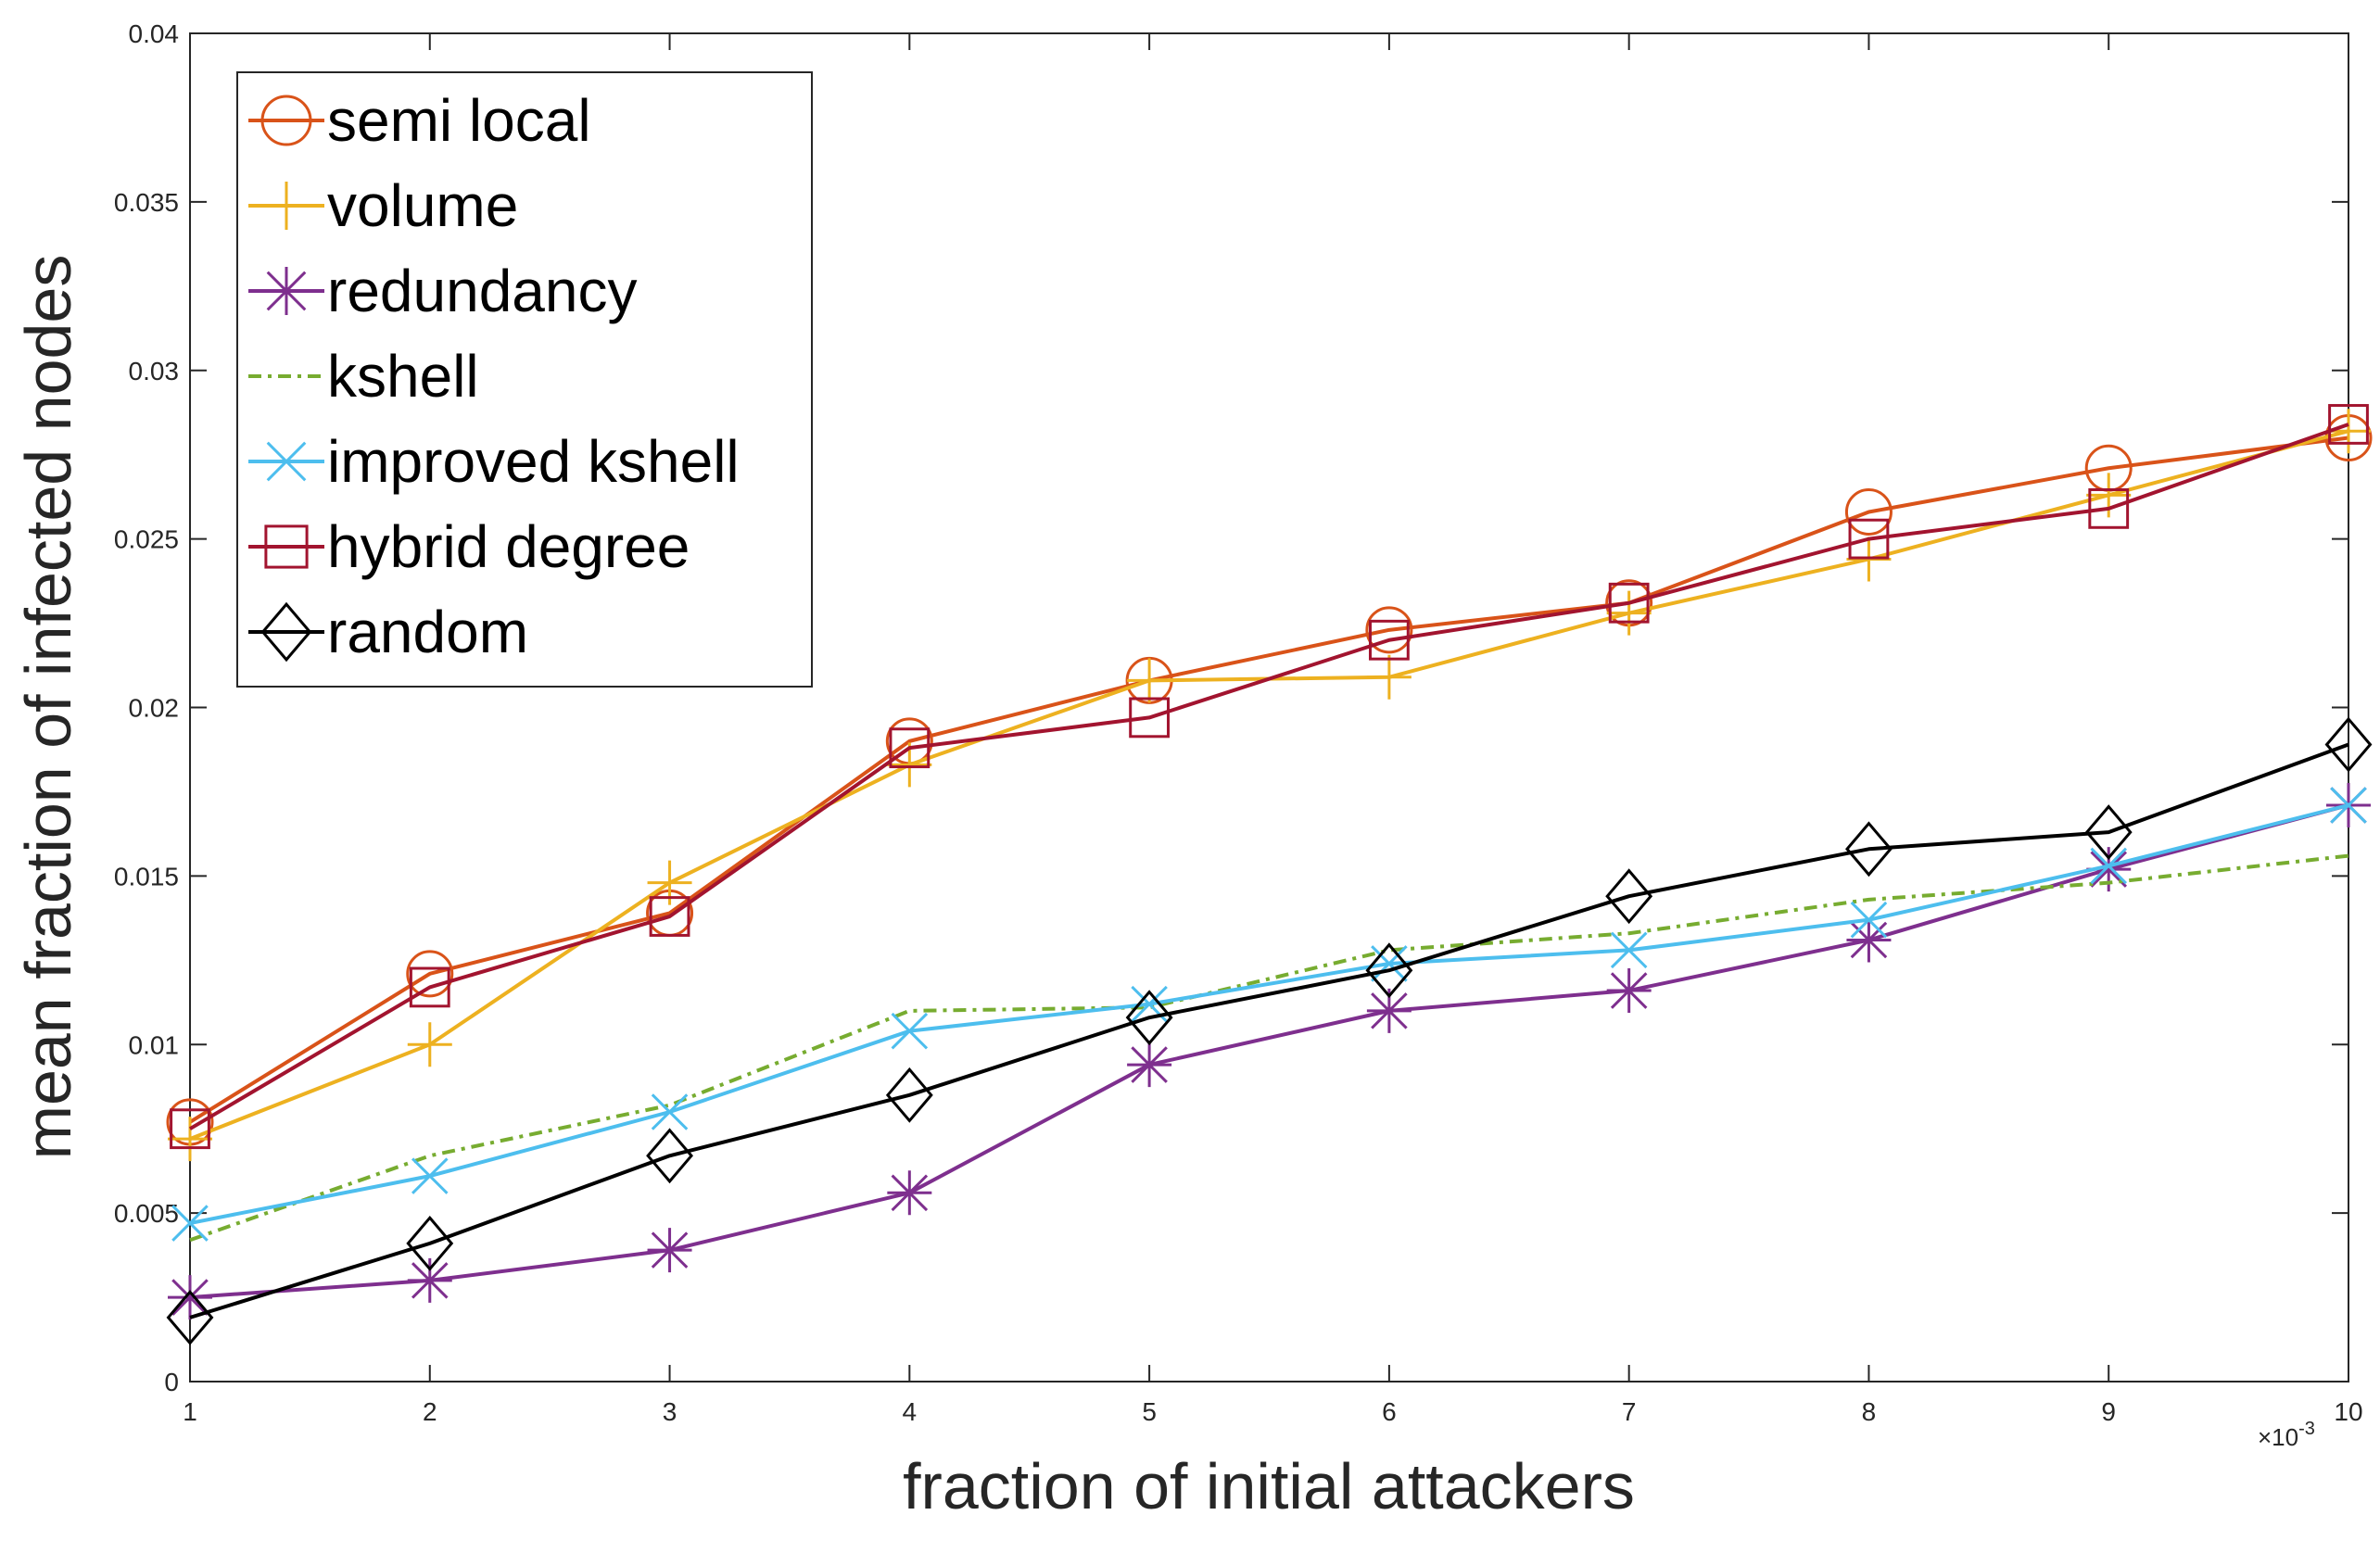  What do you see at coordinates (286, 462) in the screenshot?
I see `legend-marker-improved-kshell` at bounding box center [286, 462].